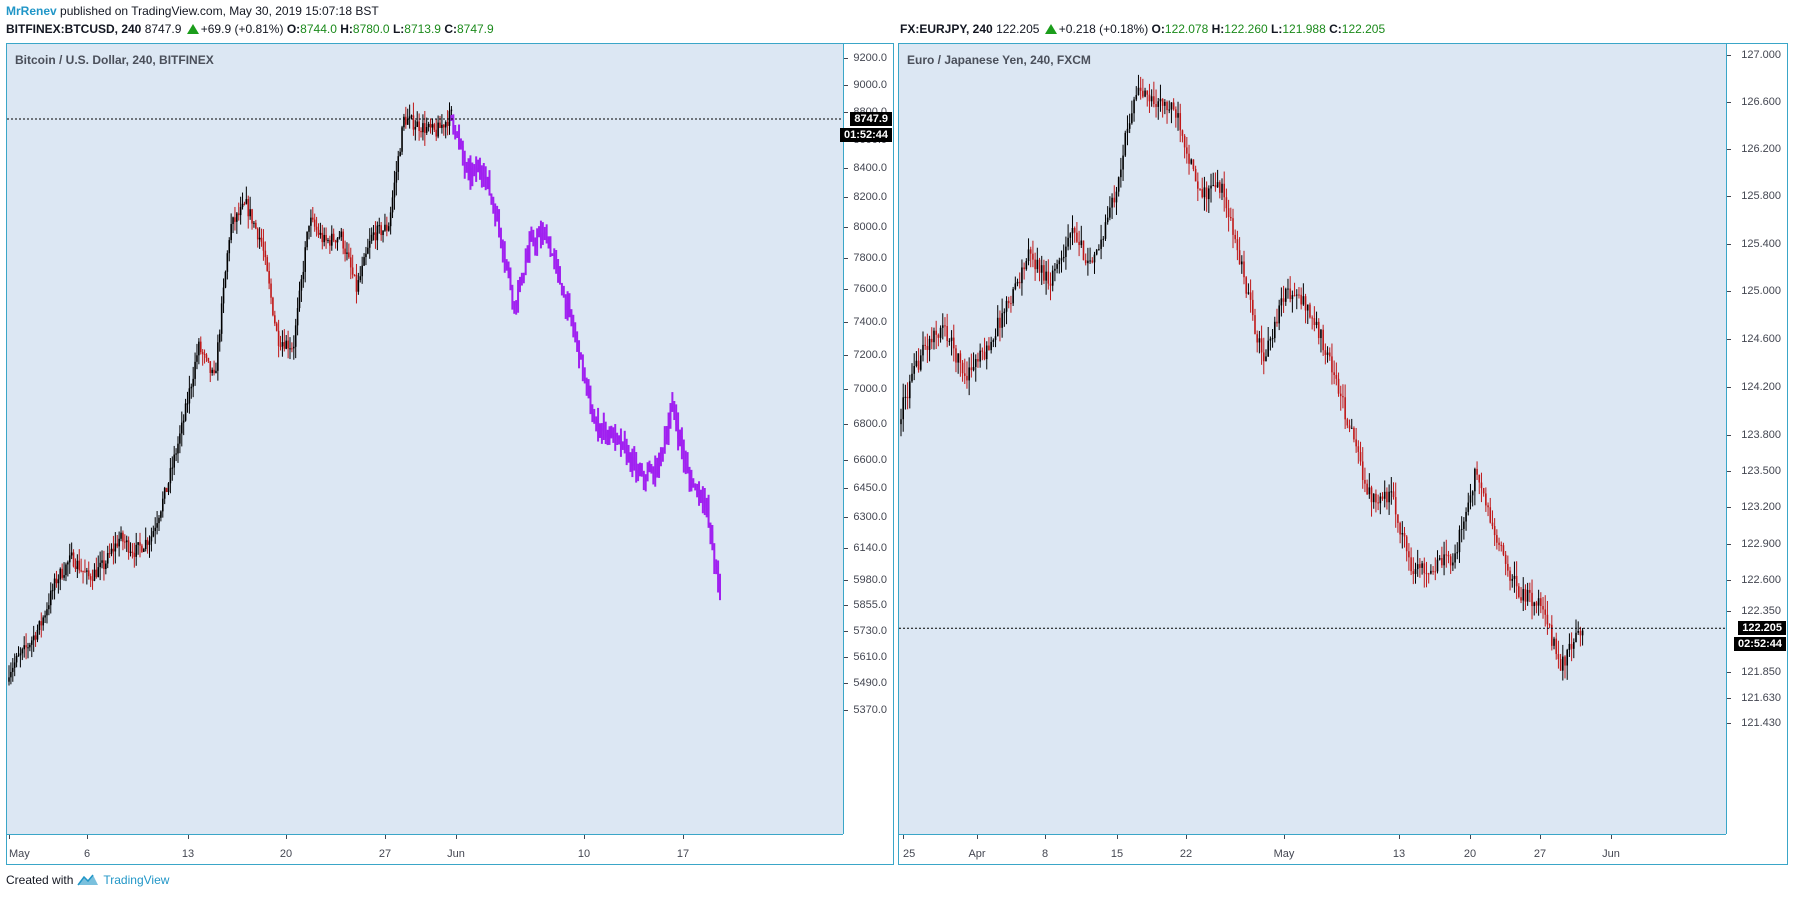 Image resolution: width=1793 pixels, height=899 pixels. Describe the element at coordinates (1045, 854) in the screenshot. I see `time-tick-label: 8` at that location.